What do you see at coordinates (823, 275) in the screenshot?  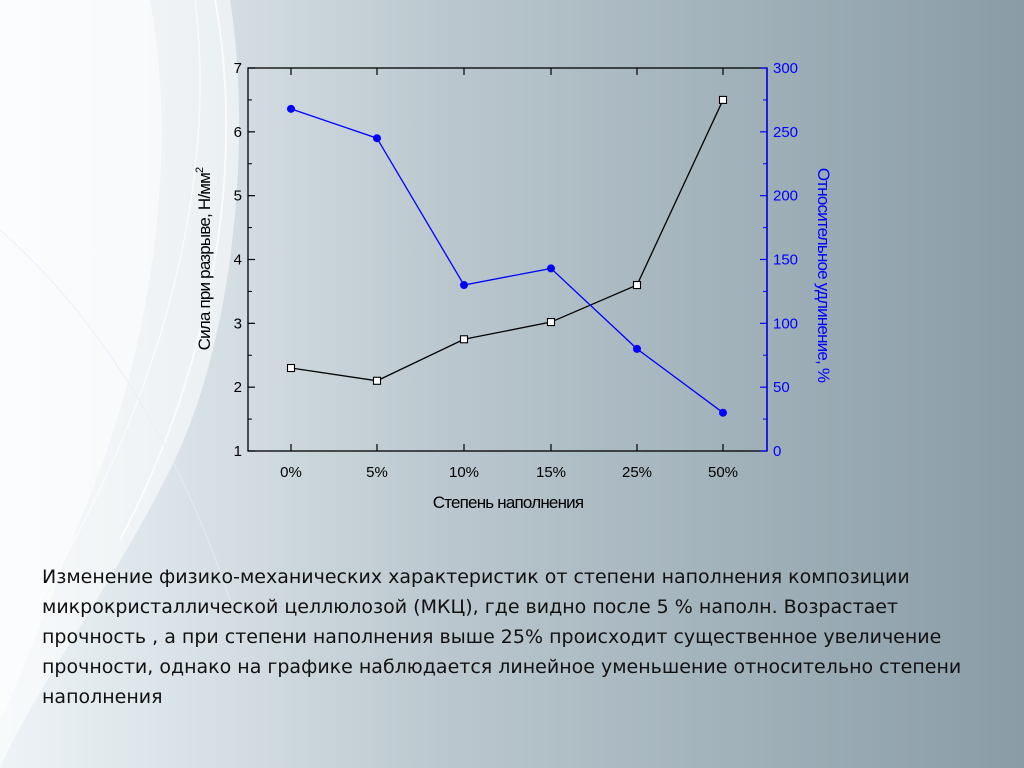 I see `right-axis-label: Относительное удлинение, %` at bounding box center [823, 275].